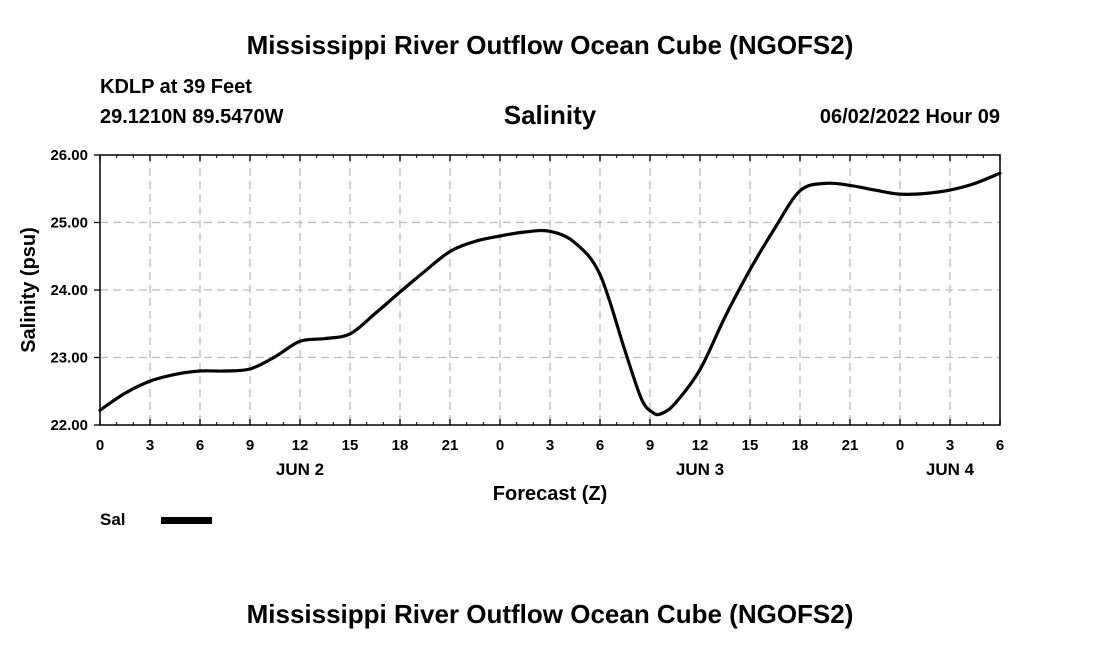 The image size is (1100, 650). Describe the element at coordinates (69, 358) in the screenshot. I see `y-tick-label: 23.00` at that location.